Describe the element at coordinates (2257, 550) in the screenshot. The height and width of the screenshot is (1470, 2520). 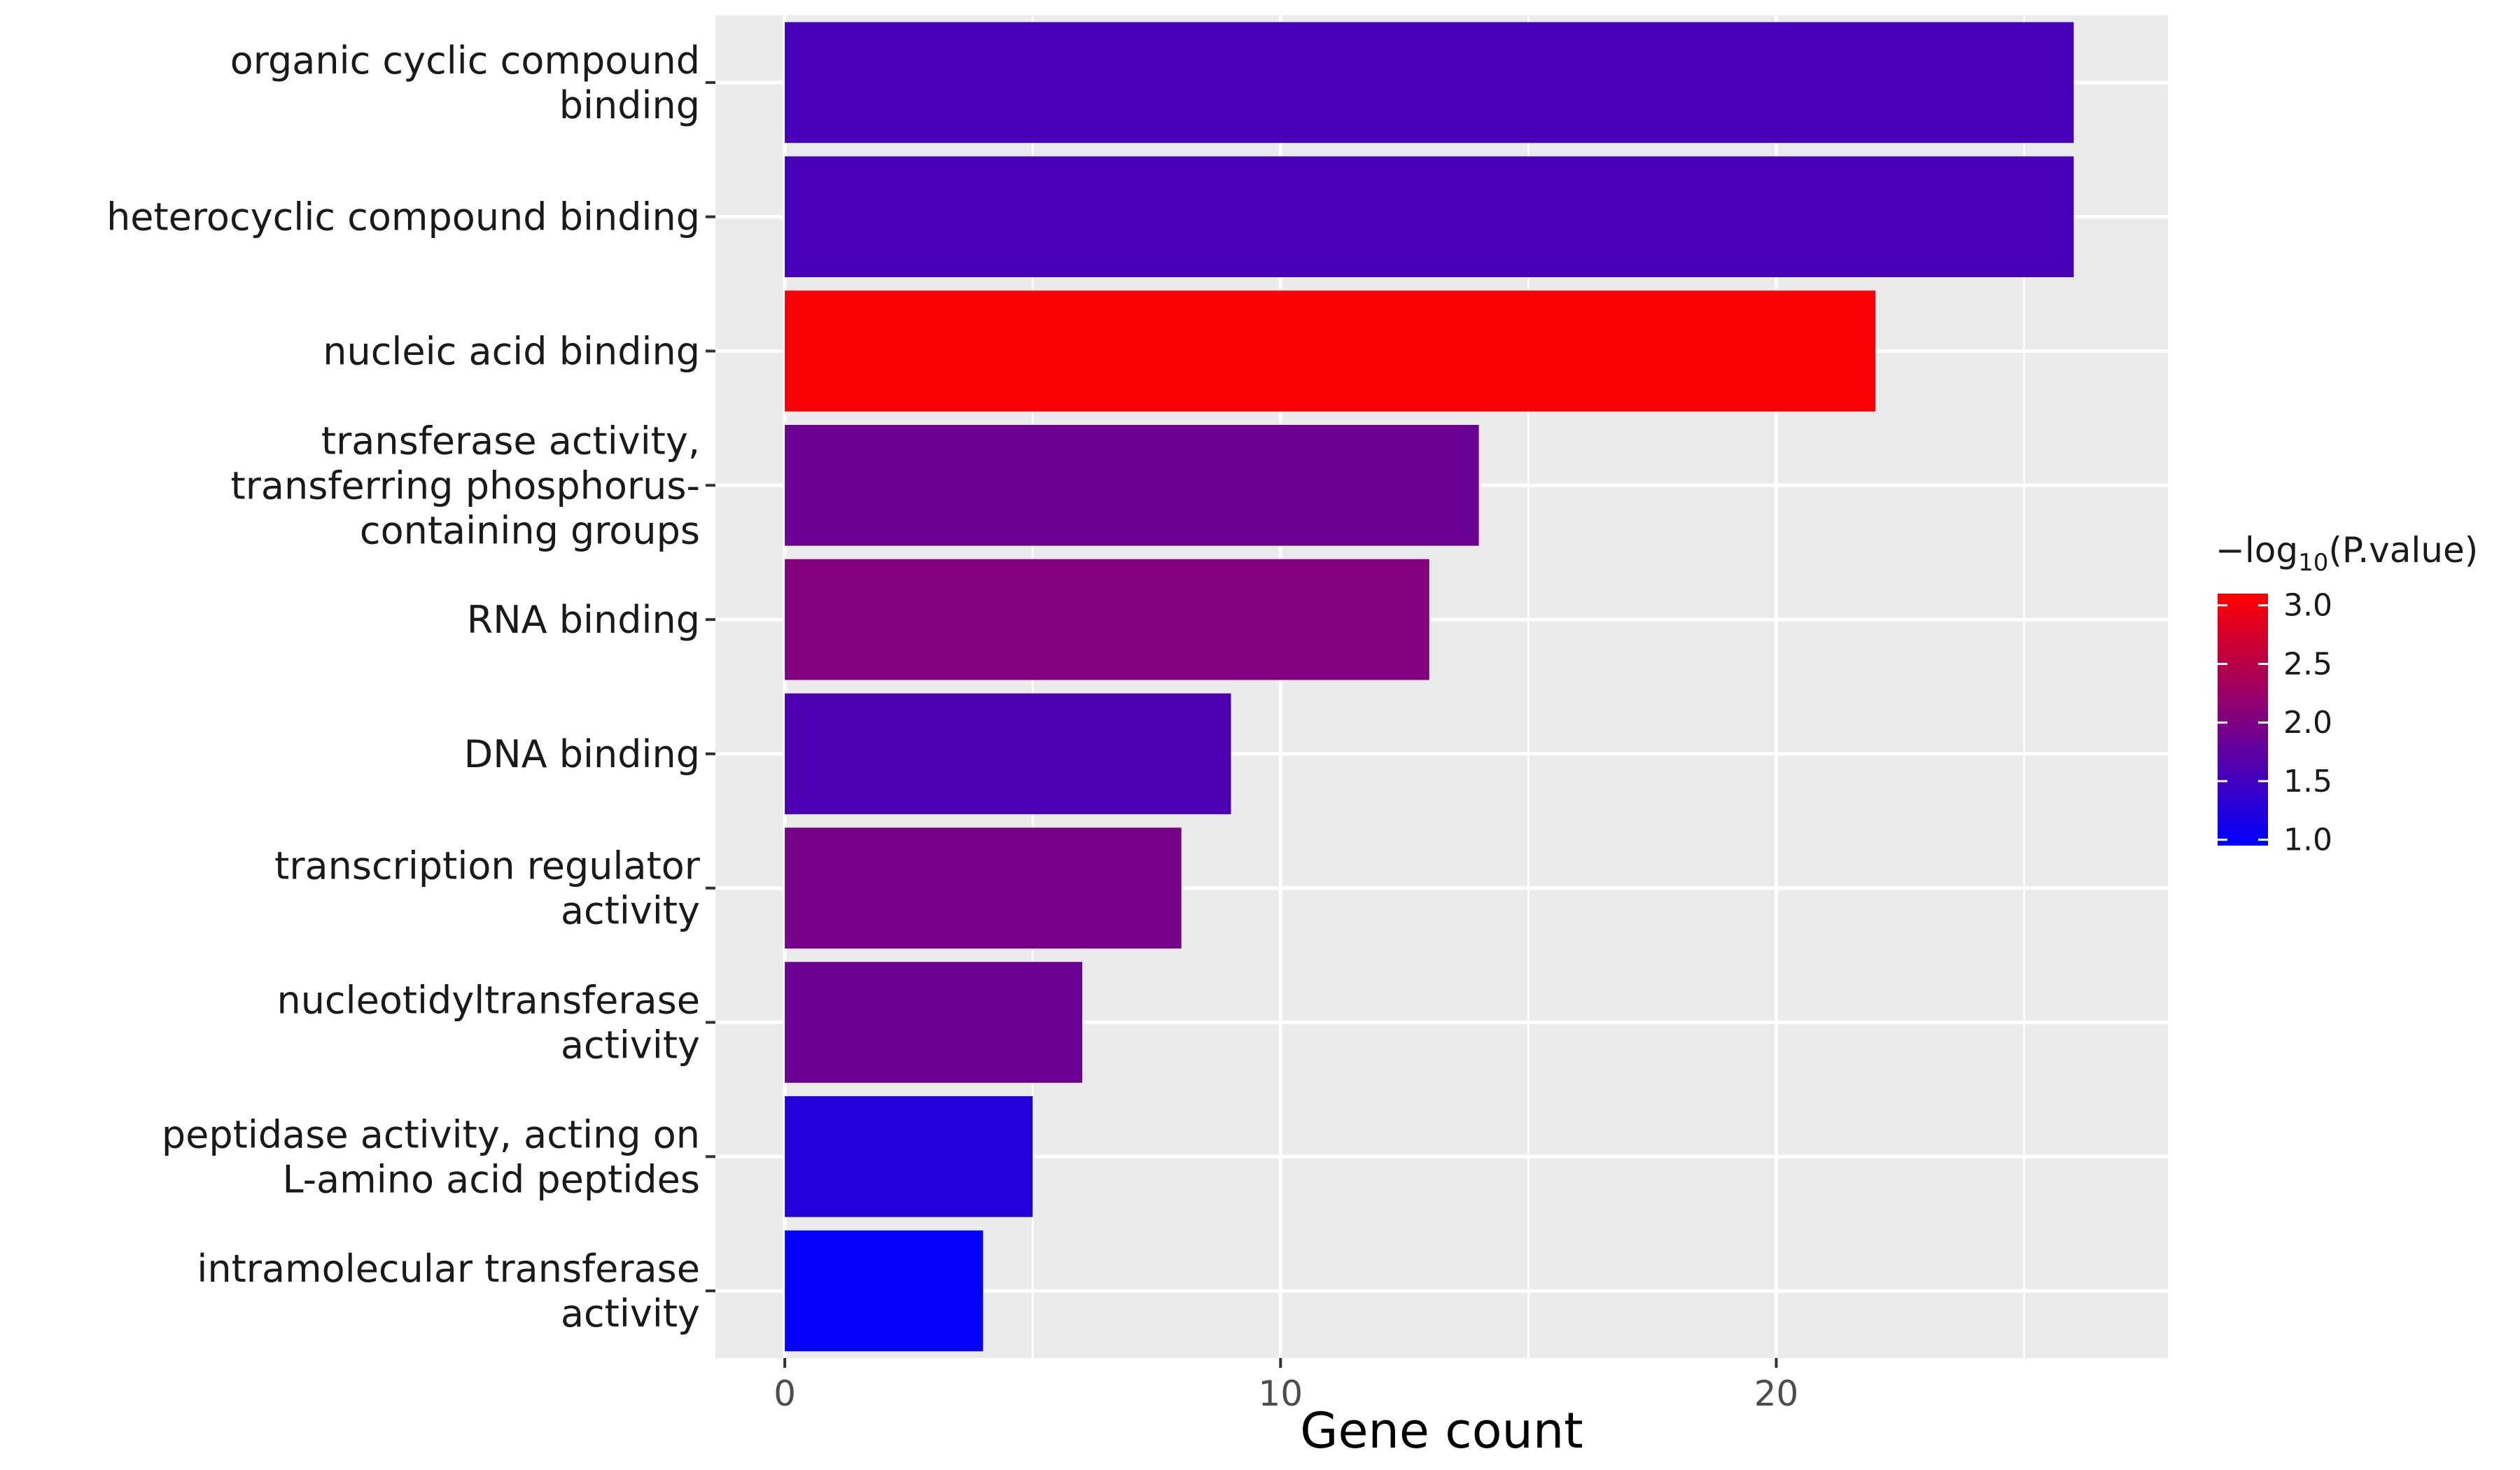
I see `legend-title-prefix: −log` at that location.